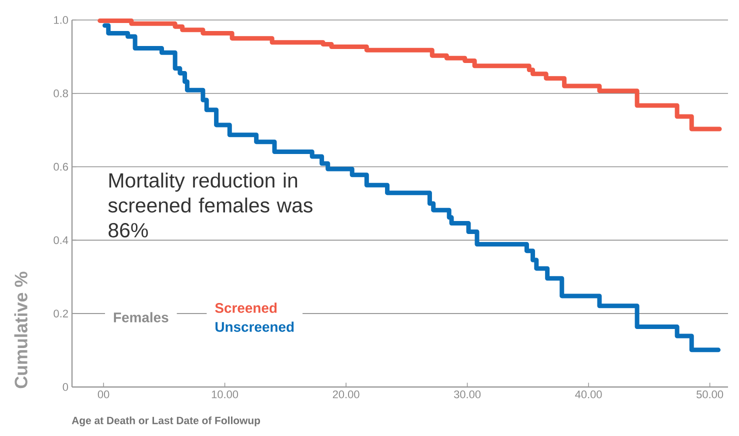  Describe the element at coordinates (61, 94) in the screenshot. I see `y-tick-label: 0.8` at that location.